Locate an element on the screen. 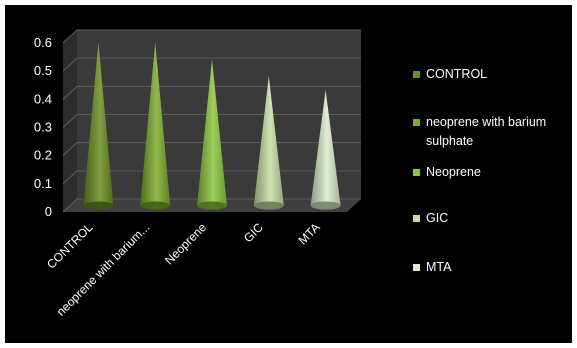  x-tick-label: Neoprene is located at coordinates (185, 243).